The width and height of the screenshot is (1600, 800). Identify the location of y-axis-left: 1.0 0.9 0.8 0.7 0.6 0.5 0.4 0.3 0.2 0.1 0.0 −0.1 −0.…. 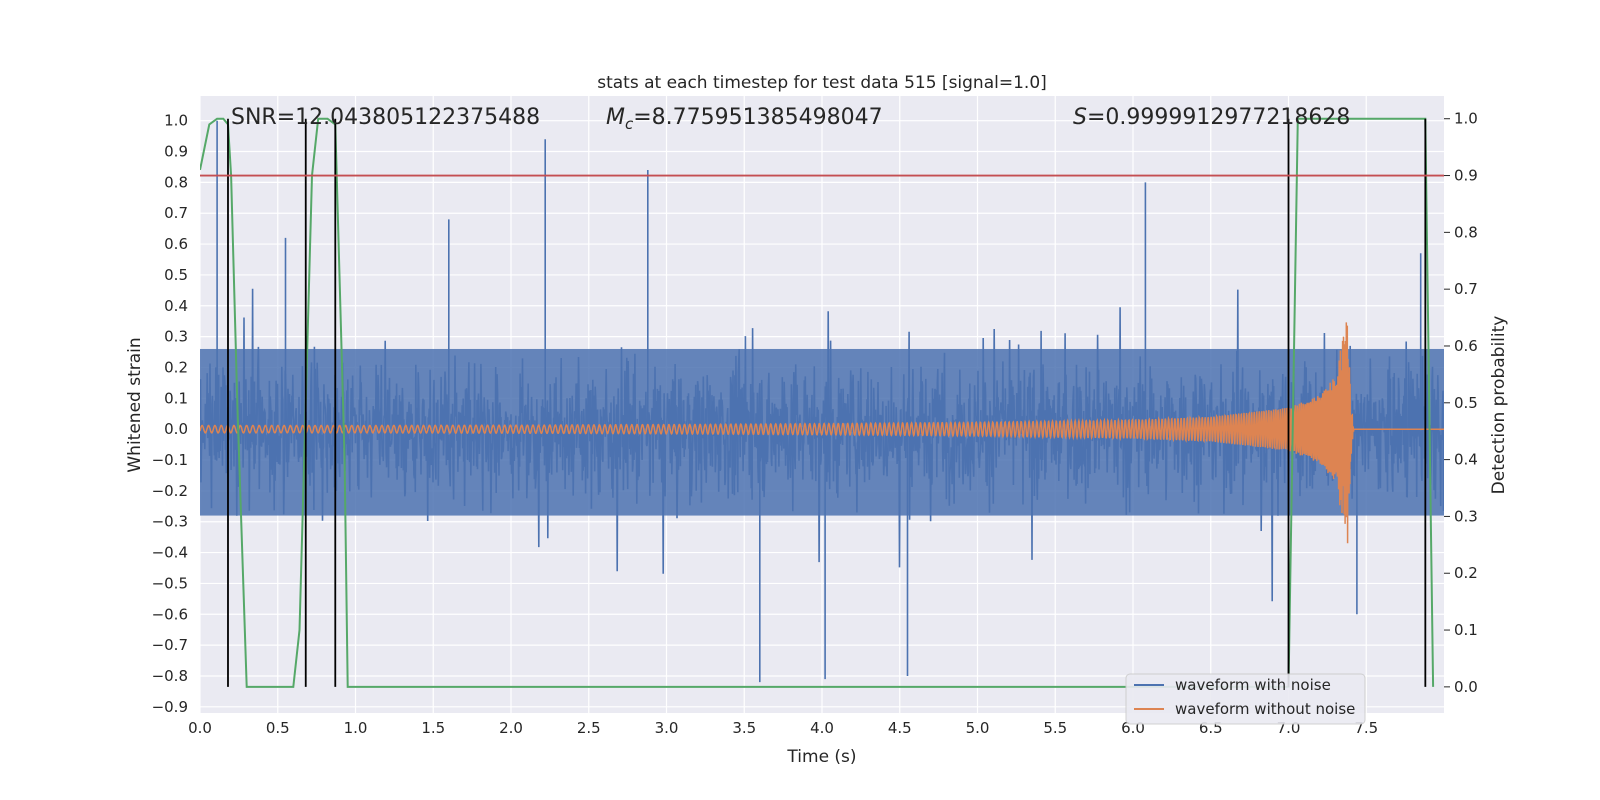
(170, 414).